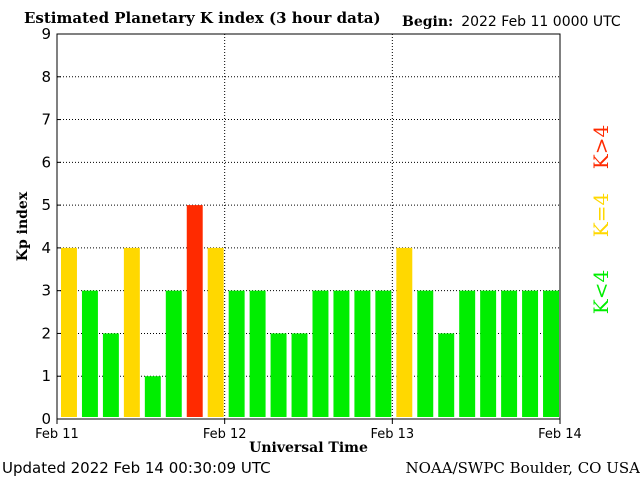 The image size is (640, 480). Describe the element at coordinates (136, 468) in the screenshot. I see `updated-timestamp: Updated 2022 Feb 14 00:30:09 UTC` at that location.